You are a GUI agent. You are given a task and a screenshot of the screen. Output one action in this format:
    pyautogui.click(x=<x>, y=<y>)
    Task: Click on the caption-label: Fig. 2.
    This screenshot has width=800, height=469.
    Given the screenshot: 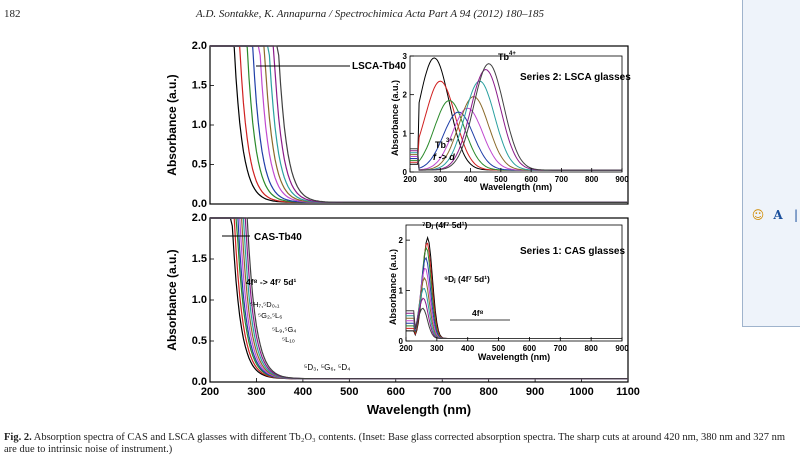 What is the action you would take?
    pyautogui.click(x=18, y=437)
    